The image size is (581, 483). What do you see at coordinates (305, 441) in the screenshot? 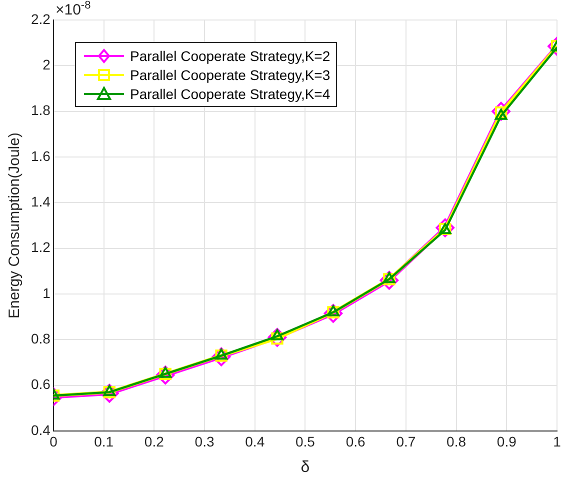
I see `x-tick-label: 0.5` at bounding box center [305, 441].